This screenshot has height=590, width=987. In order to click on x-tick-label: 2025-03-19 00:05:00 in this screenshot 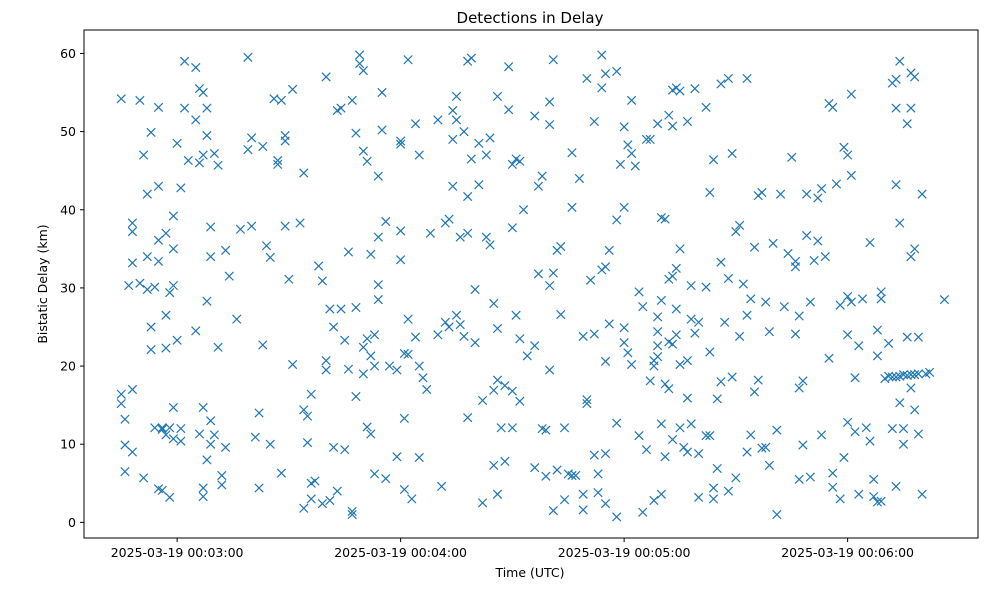, I will do `click(624, 552)`.